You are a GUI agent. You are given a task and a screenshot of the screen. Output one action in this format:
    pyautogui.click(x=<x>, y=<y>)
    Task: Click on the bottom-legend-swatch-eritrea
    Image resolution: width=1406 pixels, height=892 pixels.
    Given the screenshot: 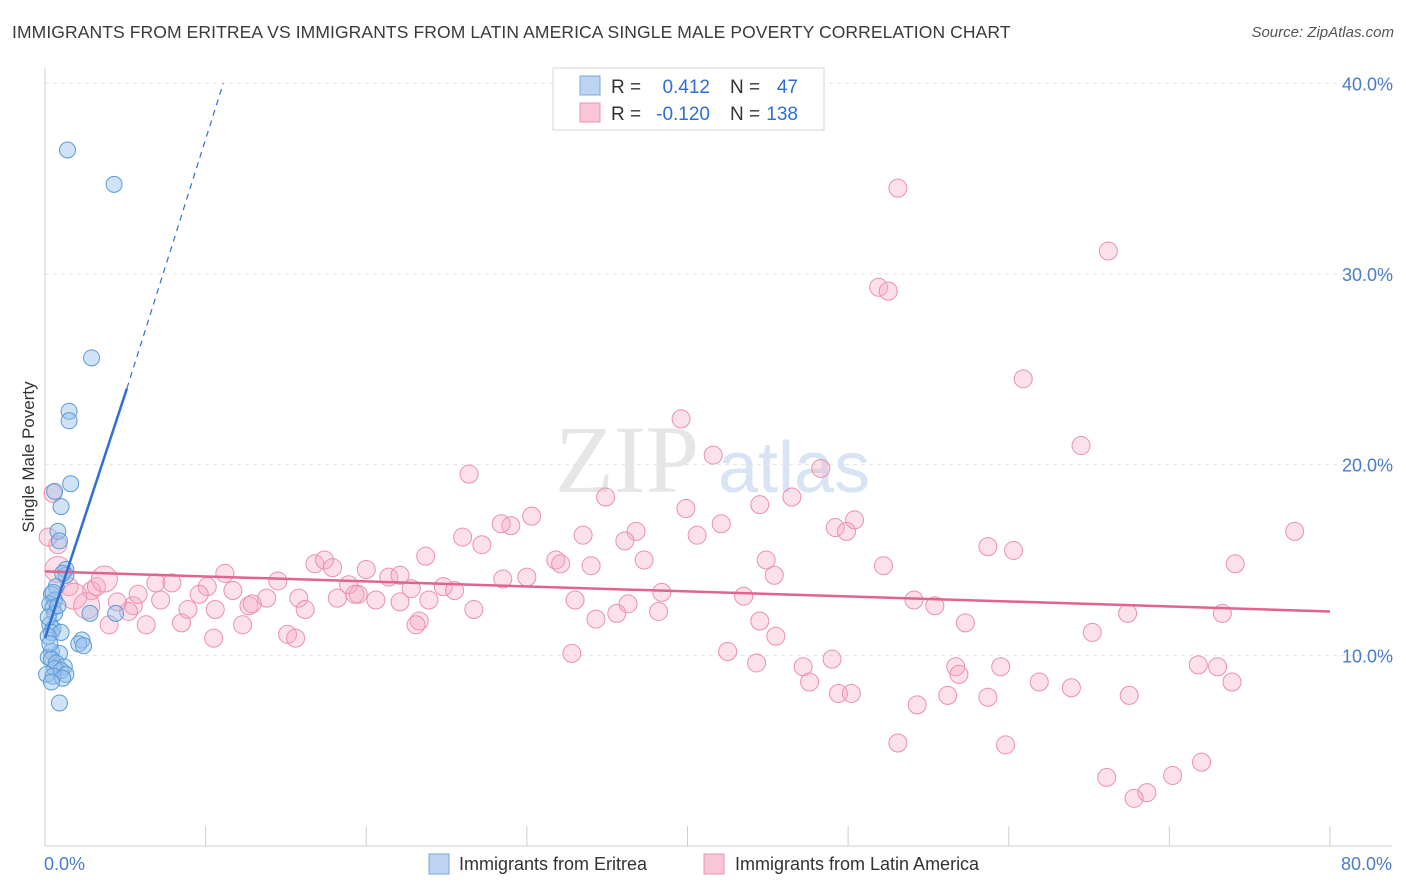 What is the action you would take?
    pyautogui.click(x=439, y=864)
    